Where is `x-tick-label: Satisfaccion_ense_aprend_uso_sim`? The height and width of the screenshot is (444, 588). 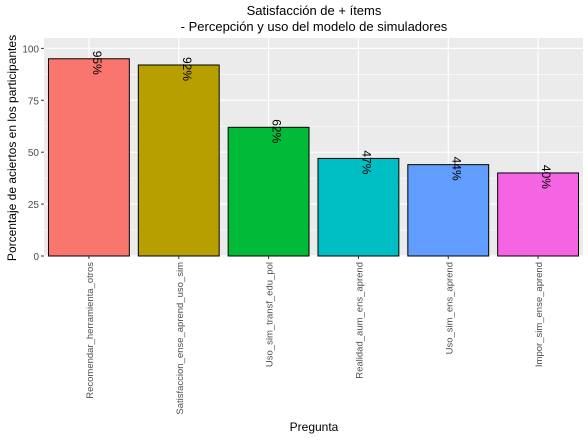 x-tick-label: Satisfaccion_ense_aprend_uso_sim is located at coordinates (180, 338).